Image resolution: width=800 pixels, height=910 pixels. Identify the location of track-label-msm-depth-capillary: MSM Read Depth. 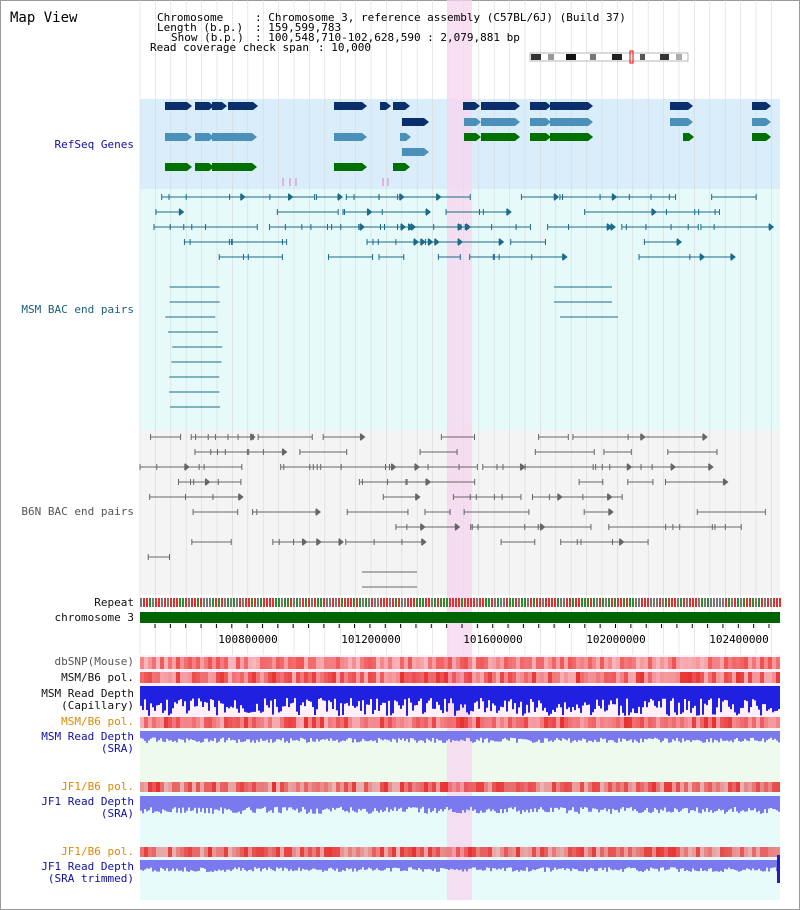
(87, 693).